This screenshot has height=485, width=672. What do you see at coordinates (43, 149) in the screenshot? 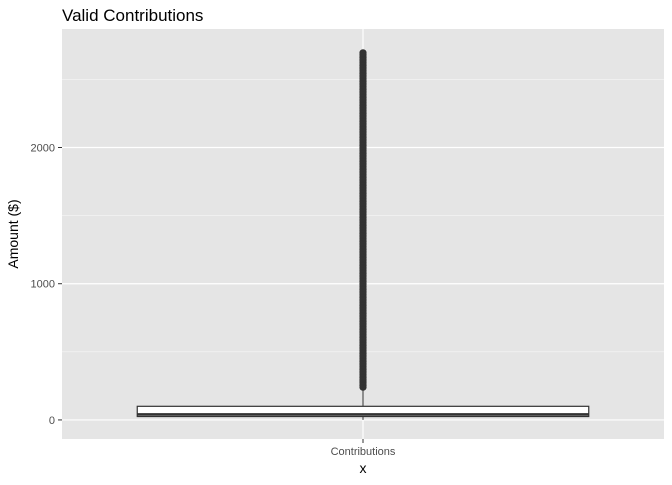
I see `y-tick-label: 2000` at bounding box center [43, 149].